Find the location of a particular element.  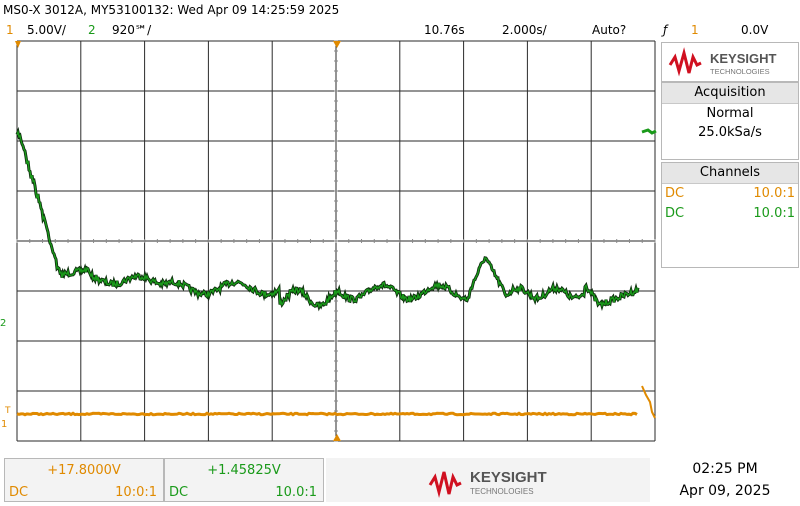

ch1-waveform-right-stub is located at coordinates (648, 402).